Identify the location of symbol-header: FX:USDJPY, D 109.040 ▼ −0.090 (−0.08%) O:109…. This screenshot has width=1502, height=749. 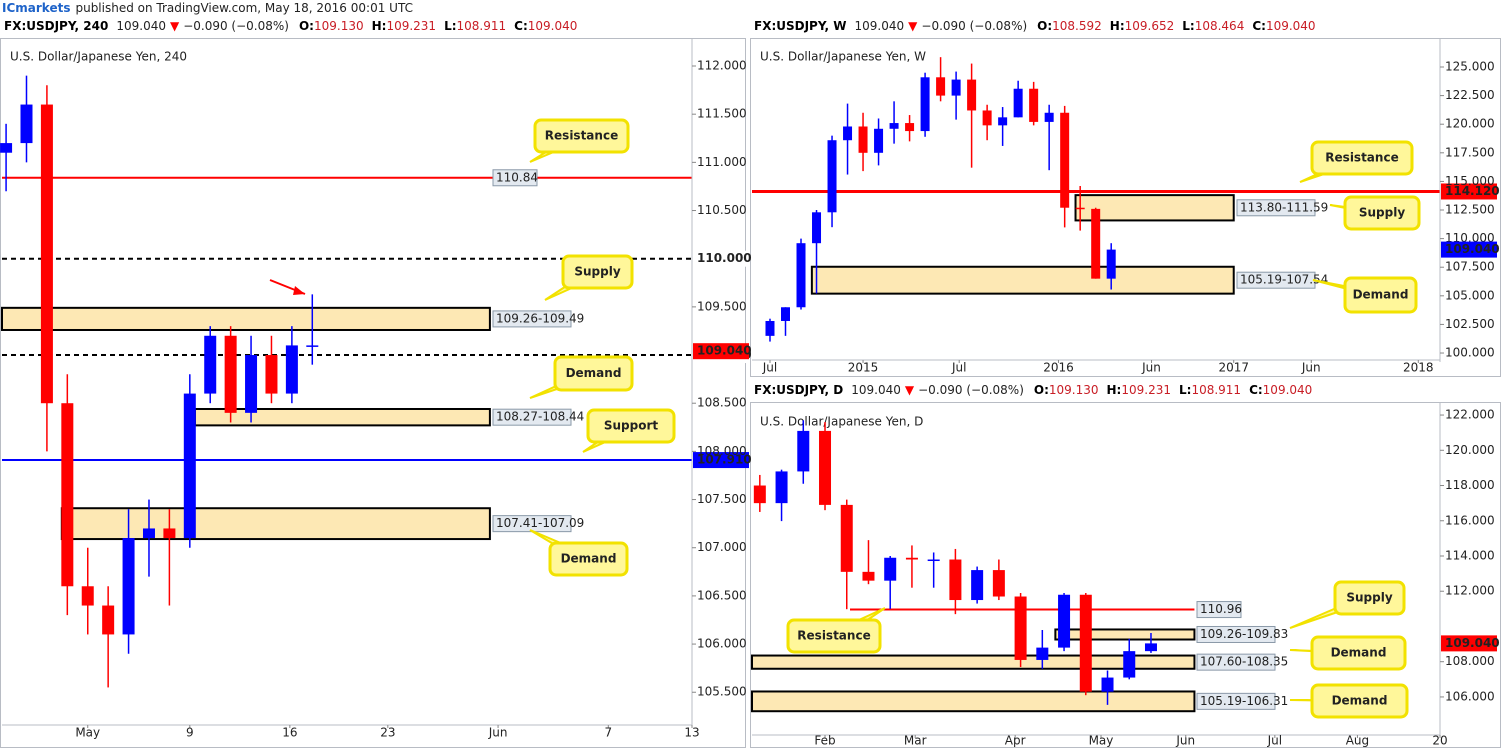
(1033, 390).